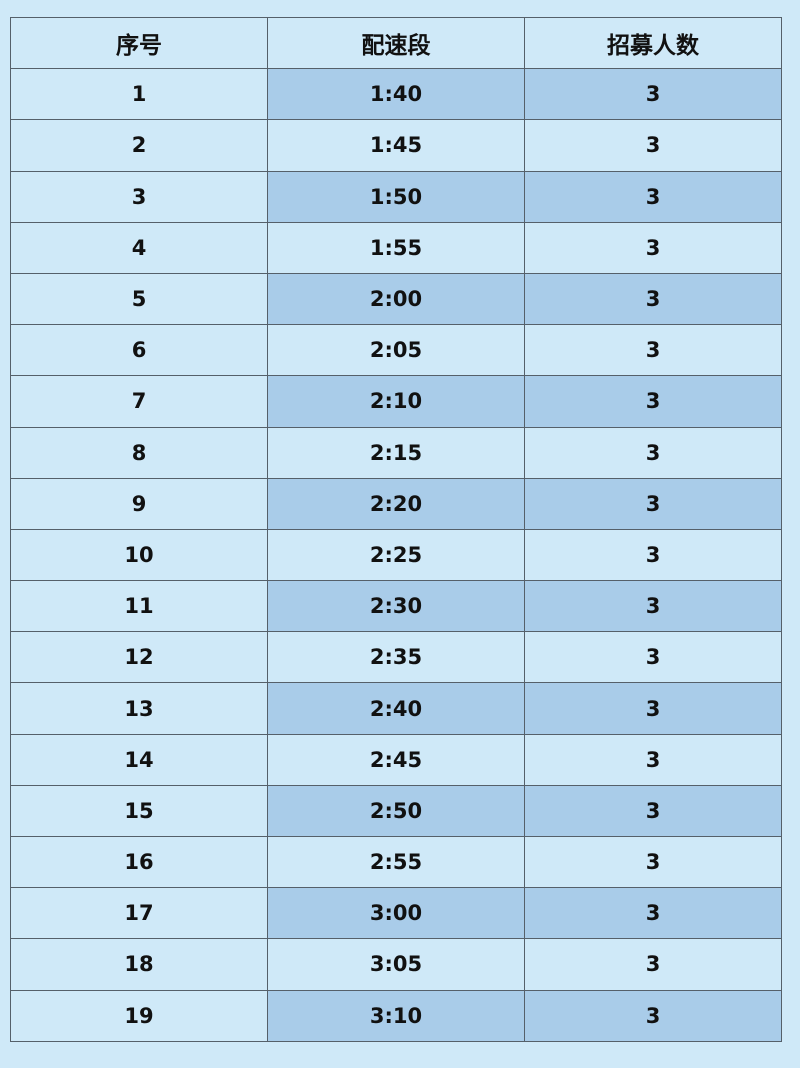 This screenshot has height=1068, width=800. I want to click on cell-pace: 2:00, so click(396, 299).